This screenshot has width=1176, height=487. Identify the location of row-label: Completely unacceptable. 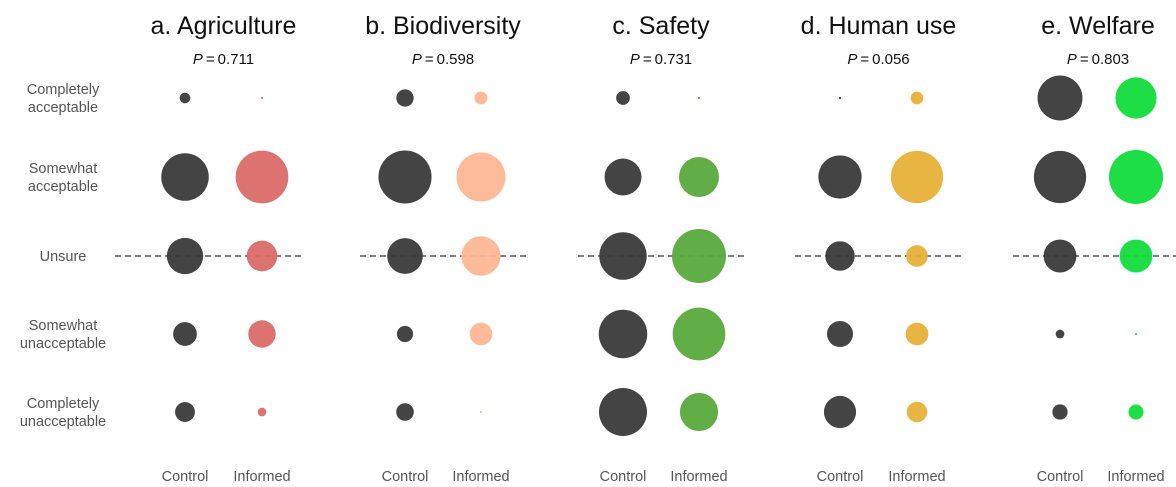
(63, 413).